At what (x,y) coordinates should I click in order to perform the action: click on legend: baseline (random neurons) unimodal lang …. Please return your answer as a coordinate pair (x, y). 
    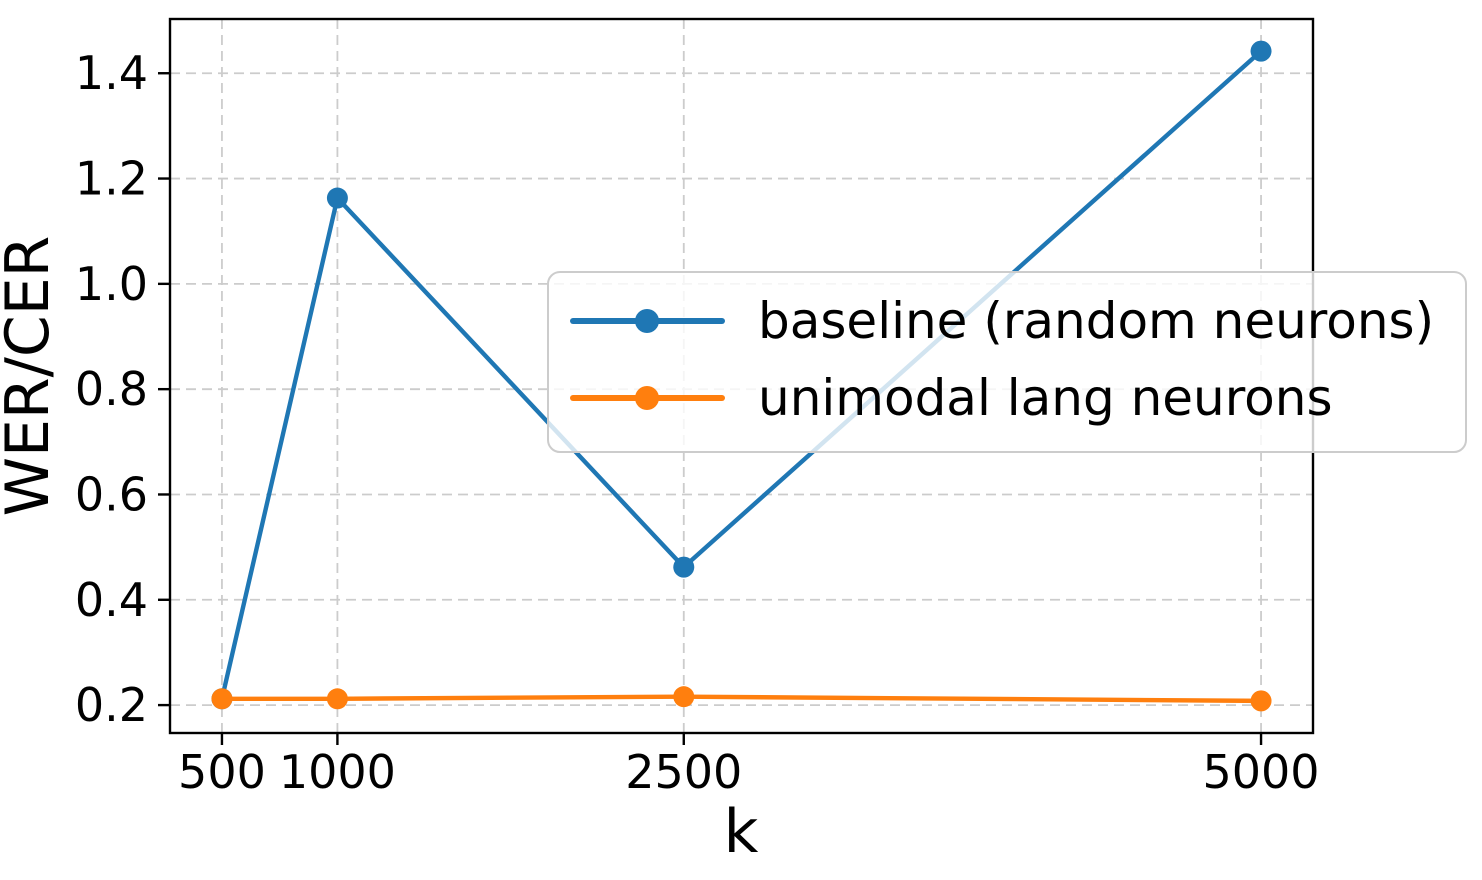
    Looking at the image, I should click on (1007, 362).